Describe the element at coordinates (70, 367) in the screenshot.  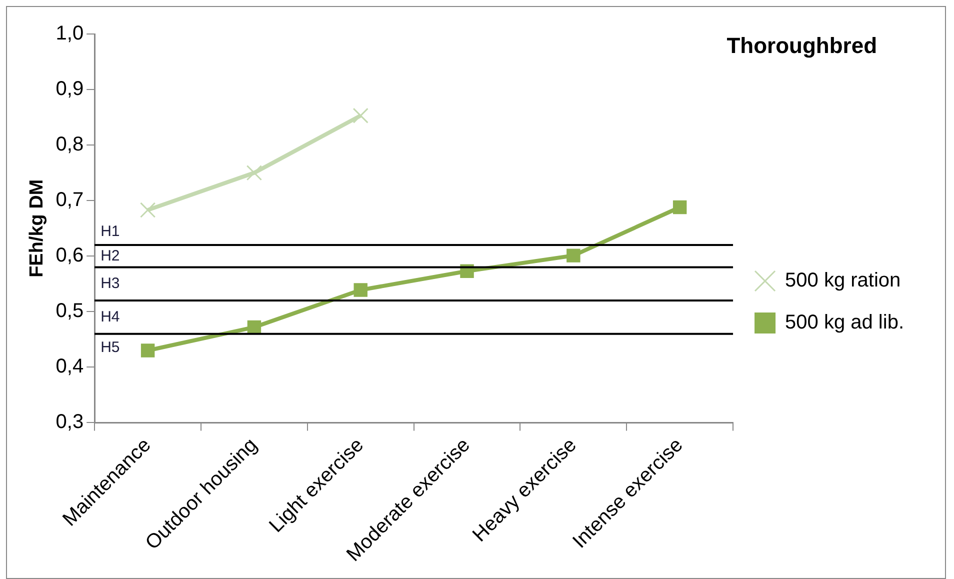
I see `y-tick-label: 0,4` at that location.